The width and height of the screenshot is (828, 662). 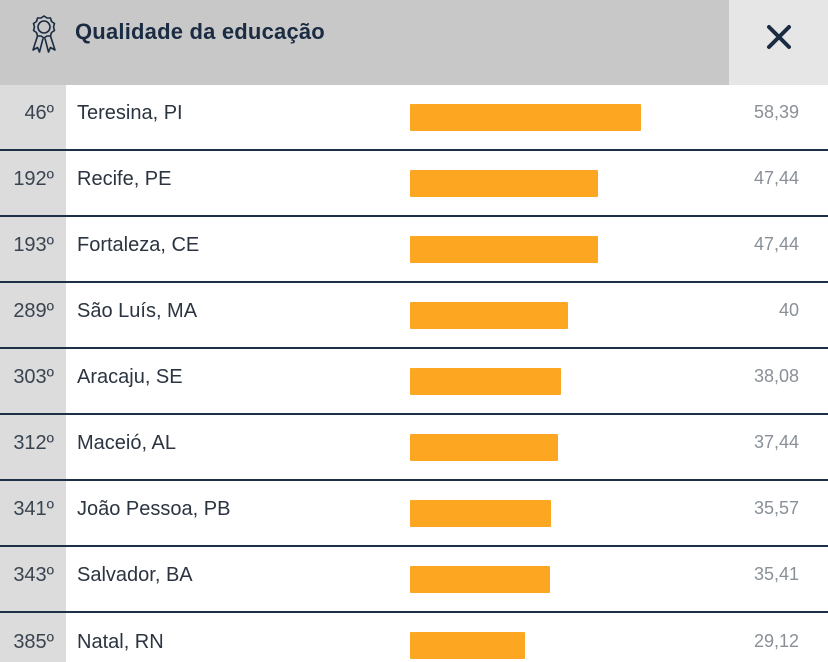 What do you see at coordinates (33, 381) in the screenshot?
I see `rank: 303º` at bounding box center [33, 381].